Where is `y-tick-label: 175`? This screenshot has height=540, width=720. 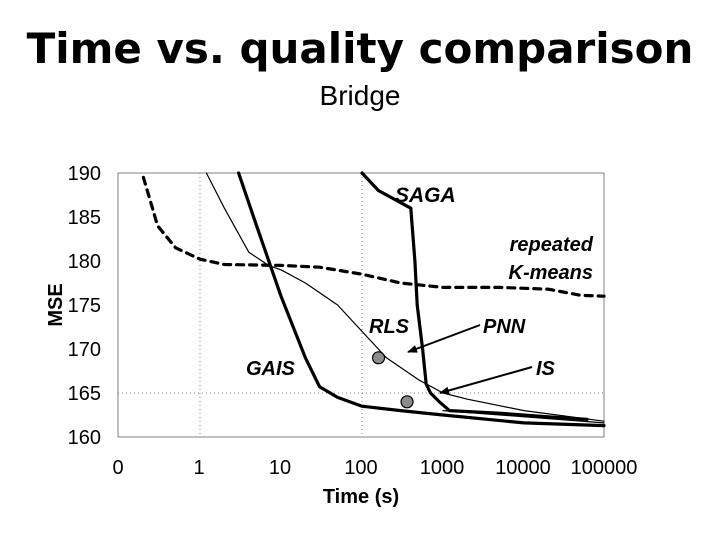 y-tick-label: 175 is located at coordinates (84, 306).